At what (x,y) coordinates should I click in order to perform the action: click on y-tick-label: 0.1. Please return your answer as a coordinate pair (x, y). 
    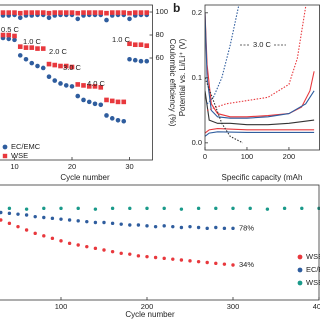
    Looking at the image, I should click on (197, 77).